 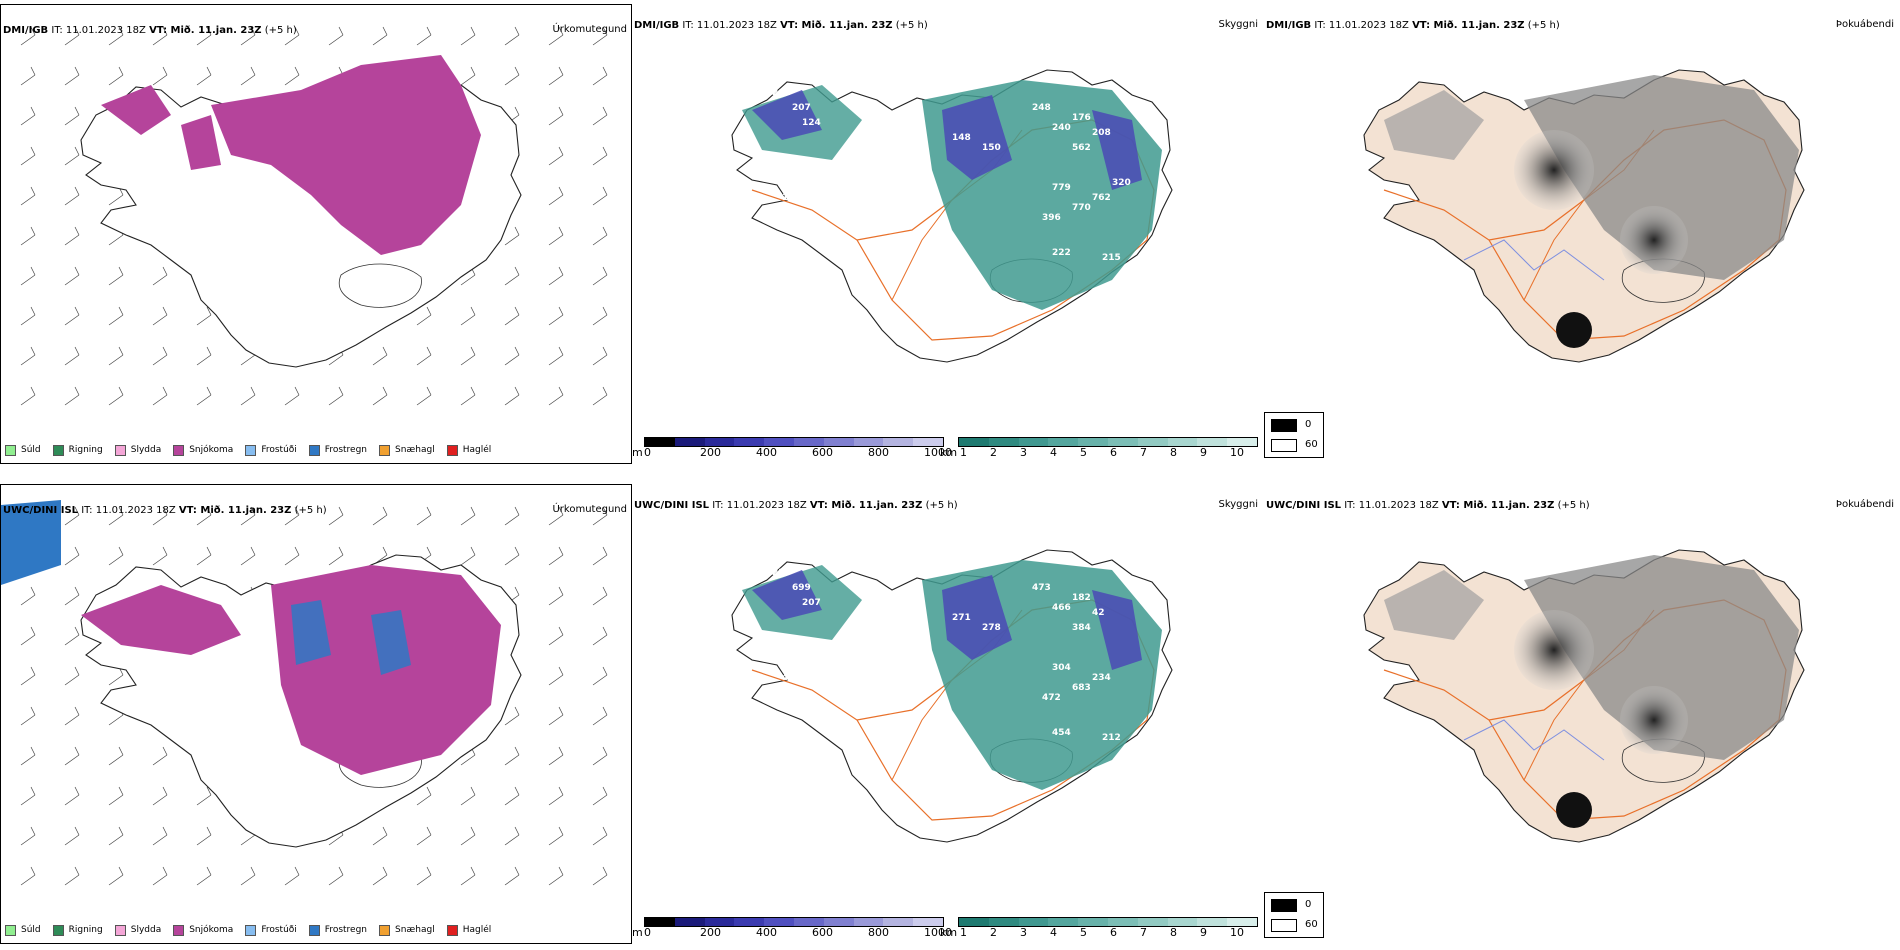 What do you see at coordinates (279, 450) in the screenshot?
I see `legend-label: Frostúði` at bounding box center [279, 450].